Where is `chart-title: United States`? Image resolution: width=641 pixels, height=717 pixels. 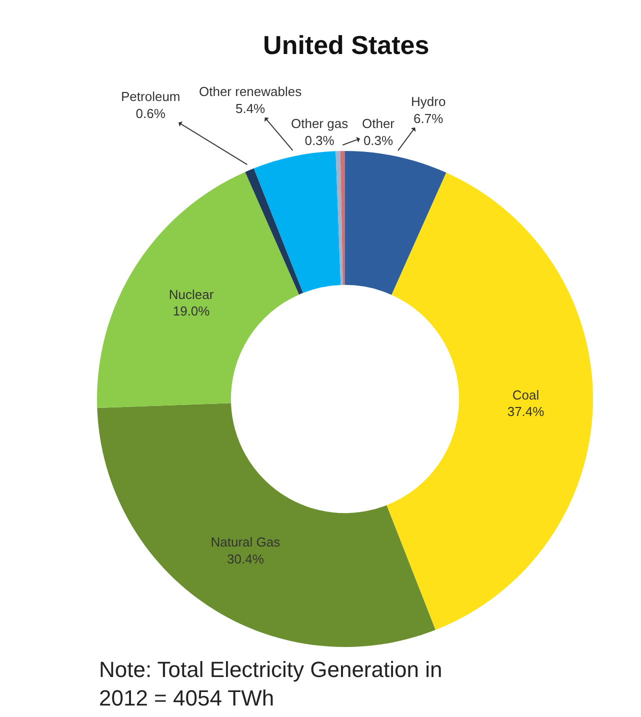
chart-title: United States is located at coordinates (346, 45).